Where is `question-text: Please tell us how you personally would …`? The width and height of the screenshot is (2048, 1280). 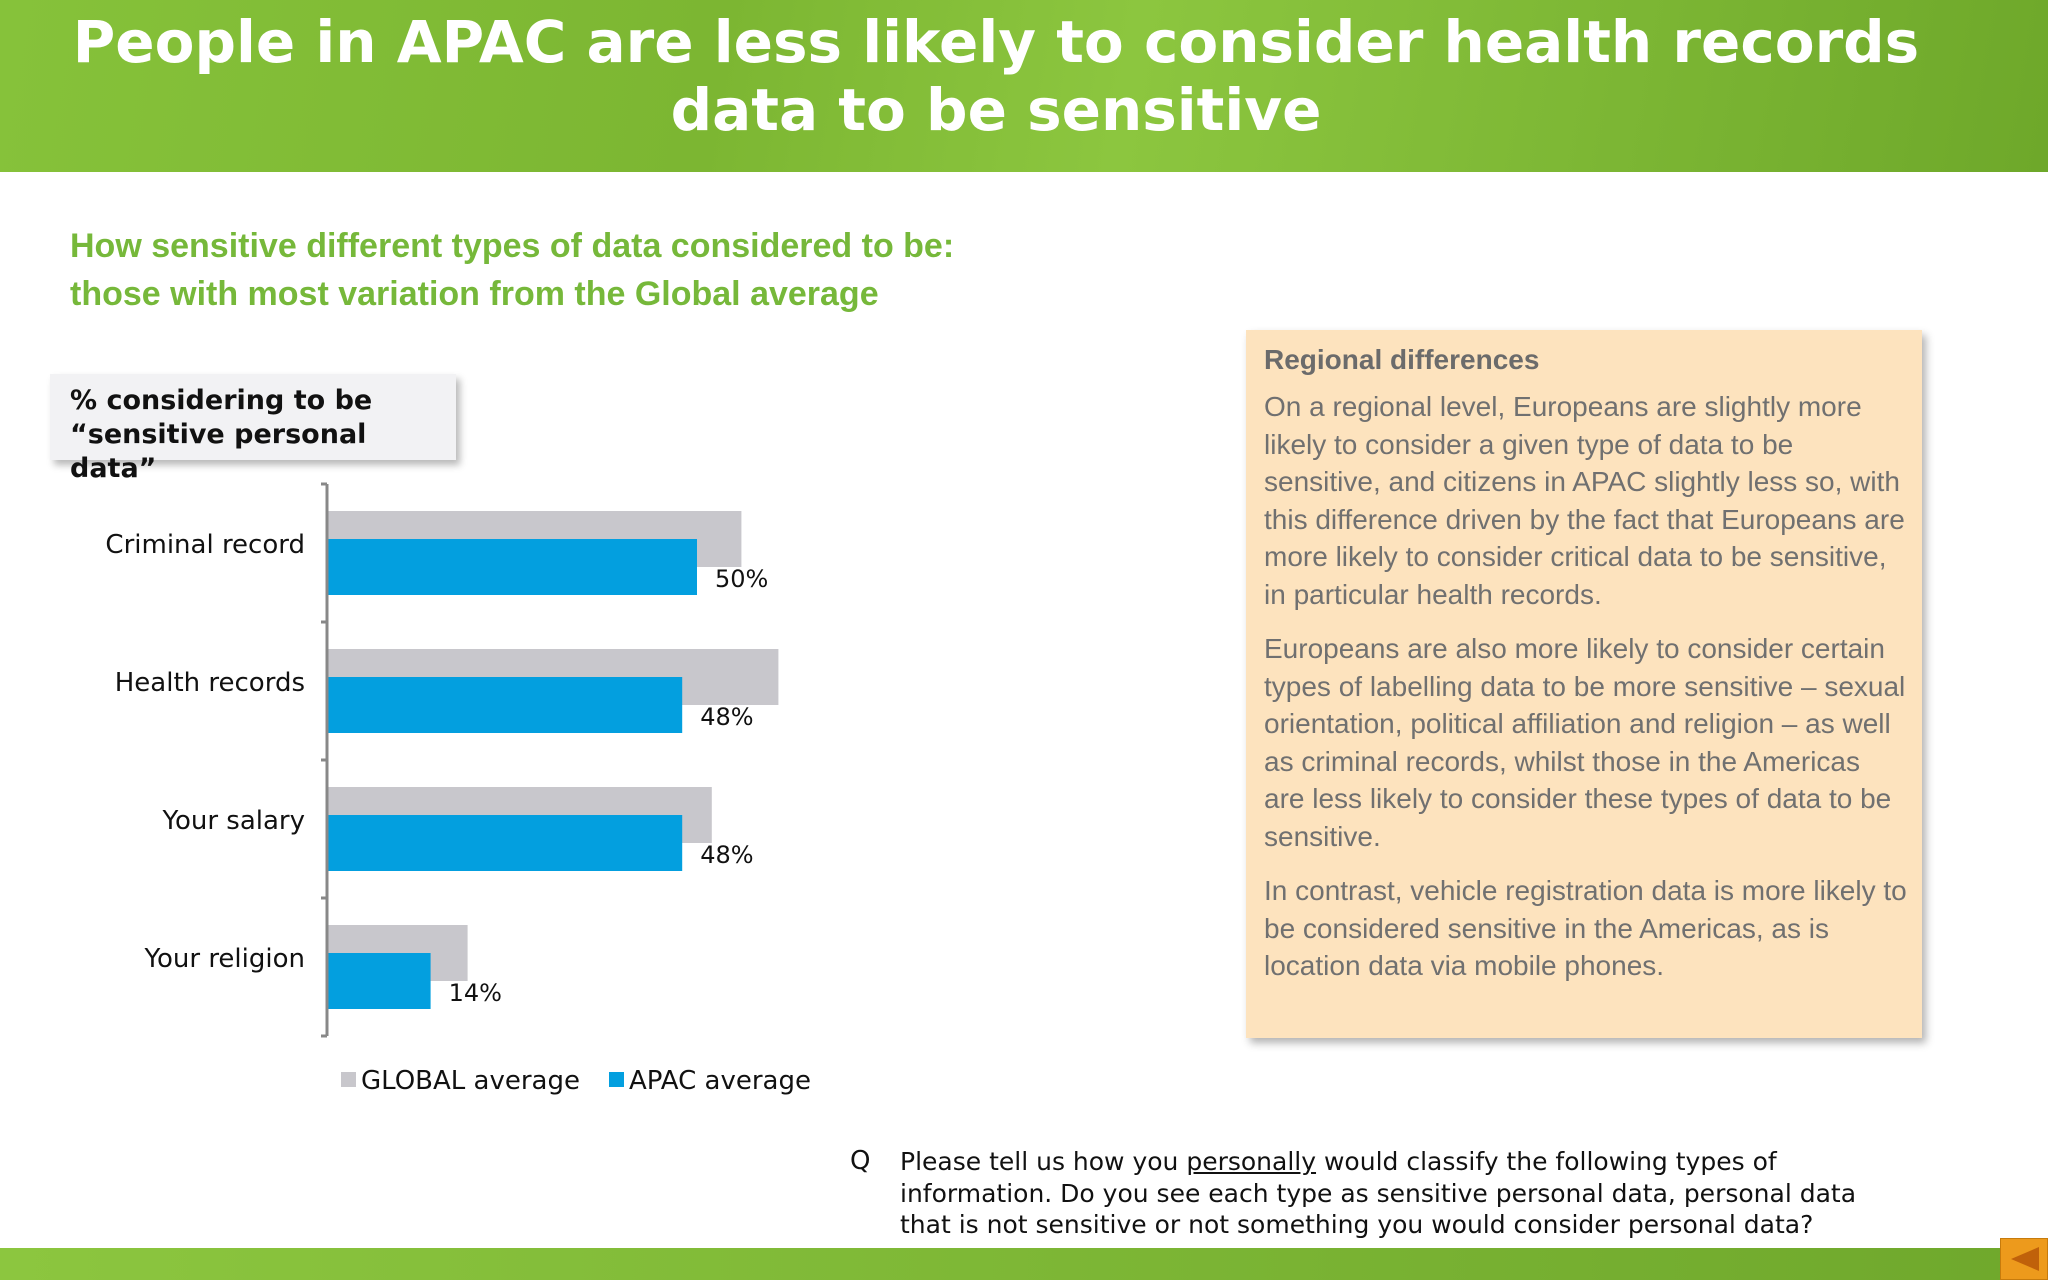 question-text: Please tell us how you personally would … is located at coordinates (1400, 1193).